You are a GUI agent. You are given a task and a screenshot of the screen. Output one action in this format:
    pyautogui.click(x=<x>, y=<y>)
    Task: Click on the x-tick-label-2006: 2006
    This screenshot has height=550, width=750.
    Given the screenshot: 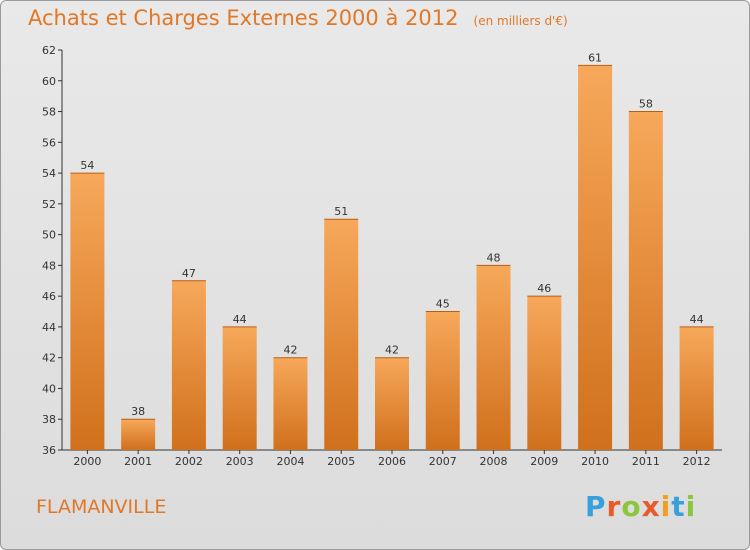 What is the action you would take?
    pyautogui.click(x=392, y=461)
    